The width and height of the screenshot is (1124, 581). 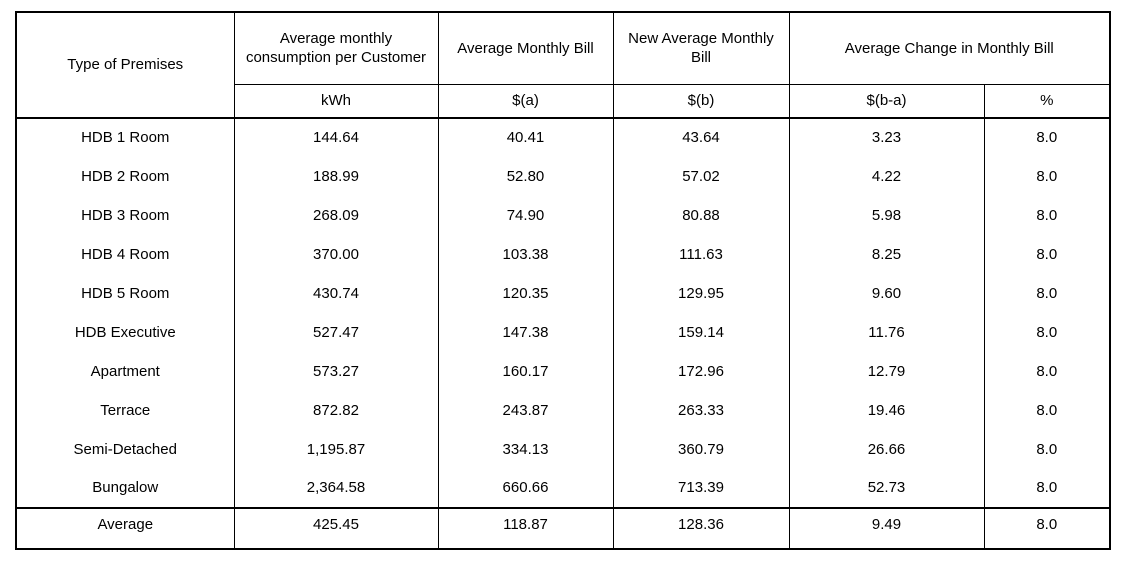 I want to click on cell-premises: HDB 3 Room, so click(x=125, y=215).